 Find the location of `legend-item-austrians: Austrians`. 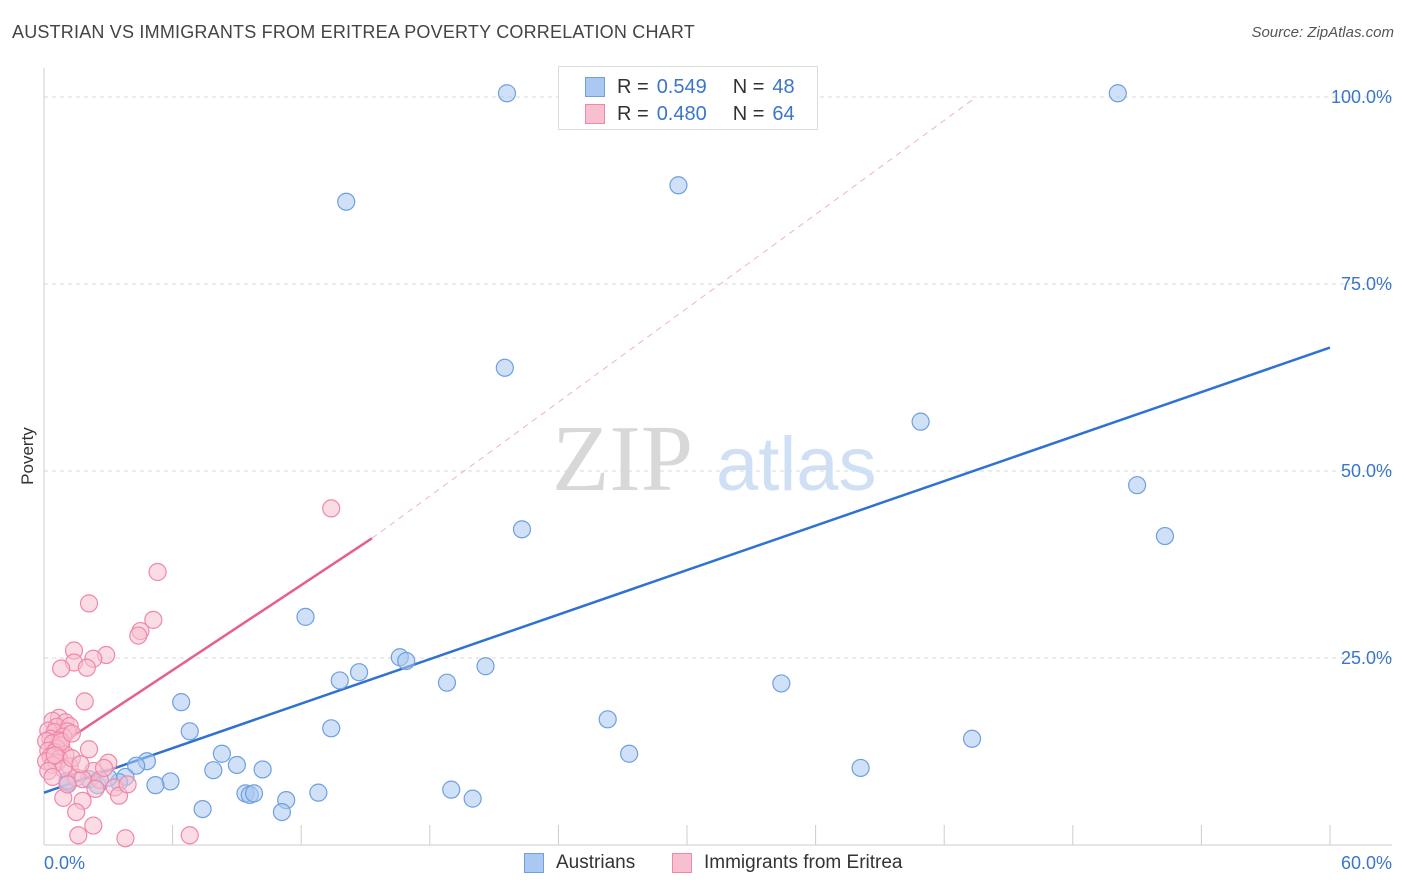

legend-item-austrians: Austrians is located at coordinates (579, 863).